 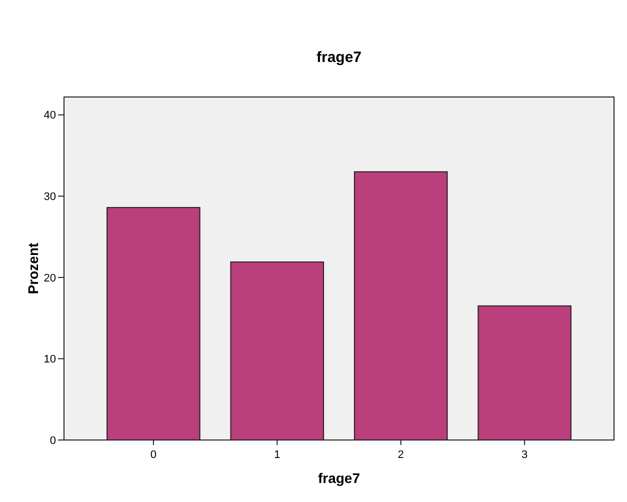 What do you see at coordinates (339, 57) in the screenshot?
I see `chart-title: frage7` at bounding box center [339, 57].